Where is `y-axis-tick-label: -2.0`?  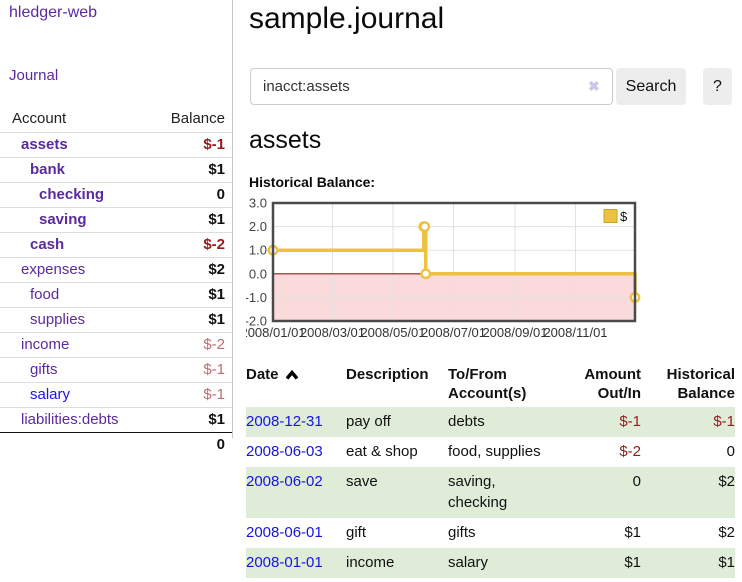
y-axis-tick-label: -2.0 is located at coordinates (256, 321).